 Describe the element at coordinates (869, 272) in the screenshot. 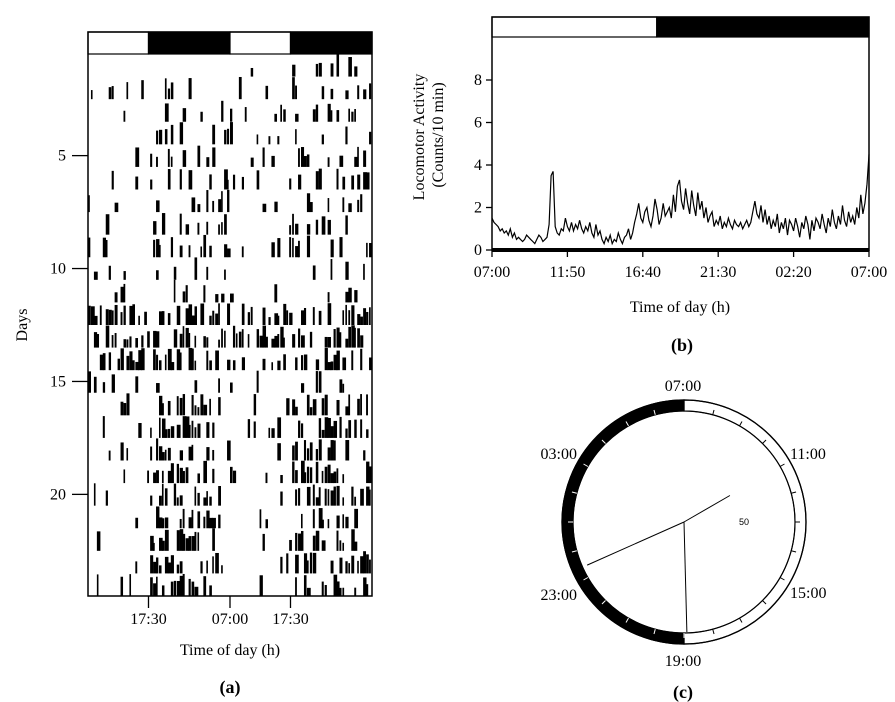

I see `x-tick-label-6: 07:00` at that location.